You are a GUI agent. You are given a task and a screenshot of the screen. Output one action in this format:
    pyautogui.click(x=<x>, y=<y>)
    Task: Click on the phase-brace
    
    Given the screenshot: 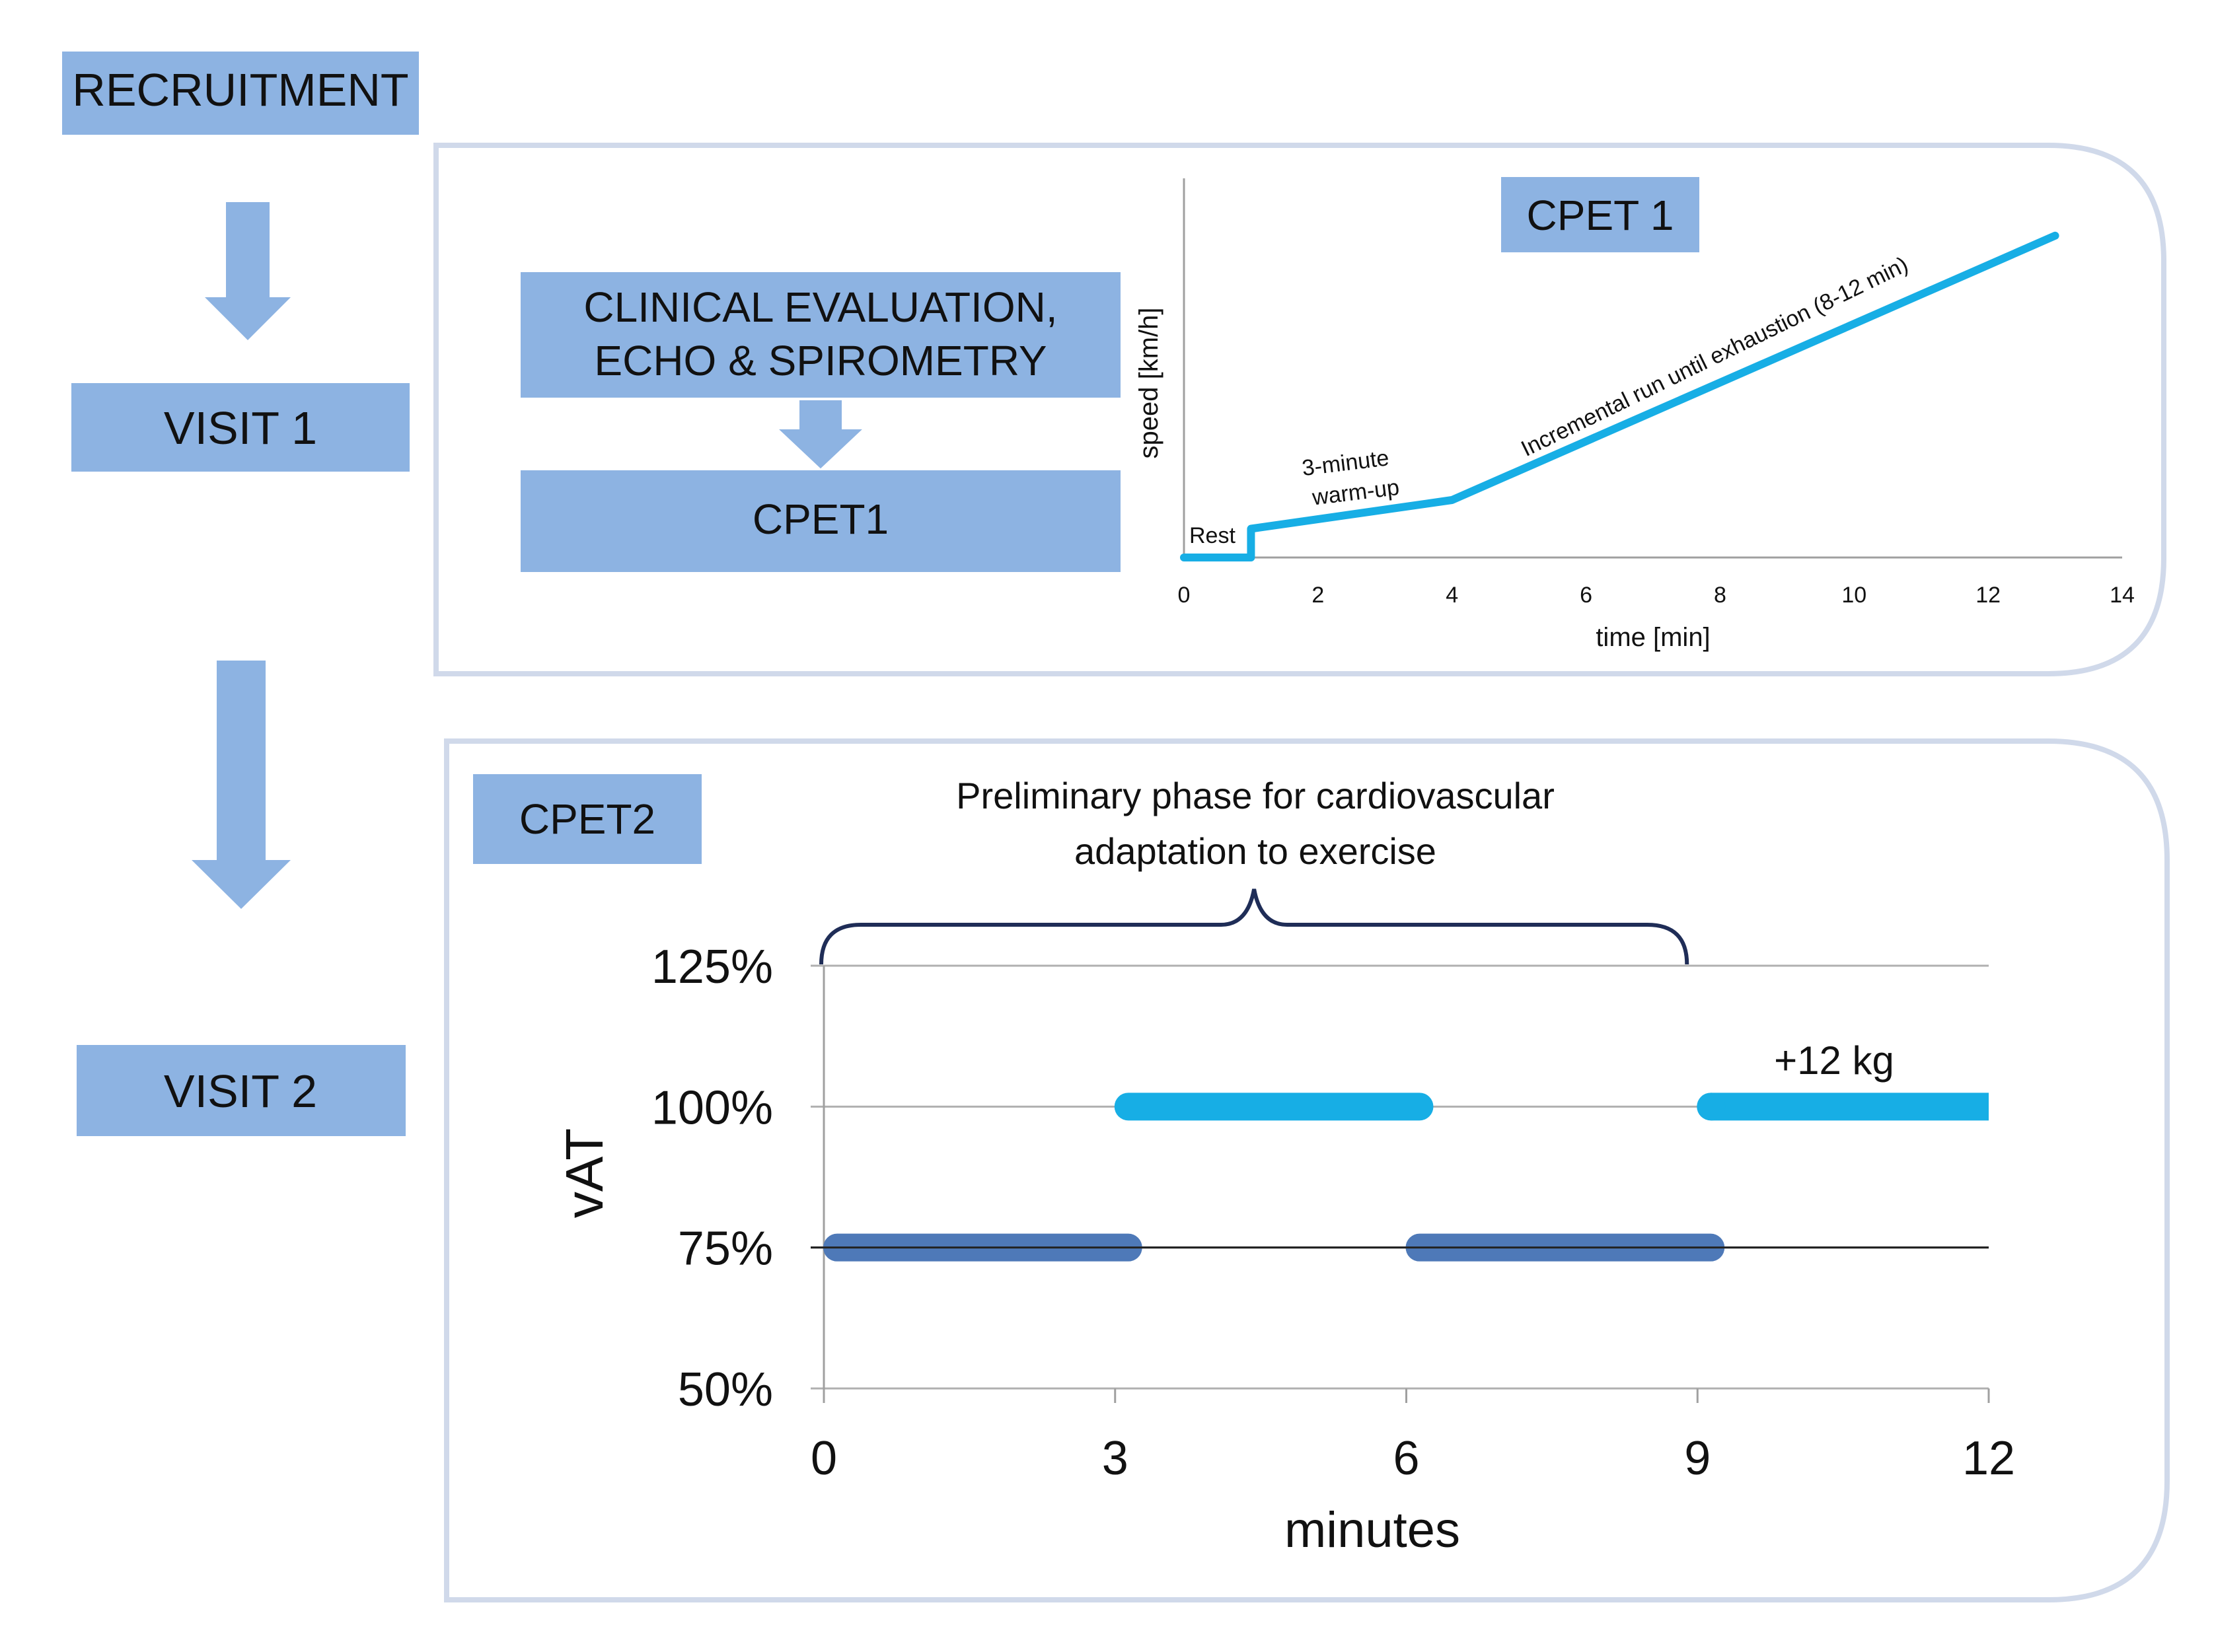 What is the action you would take?
    pyautogui.click(x=1254, y=926)
    